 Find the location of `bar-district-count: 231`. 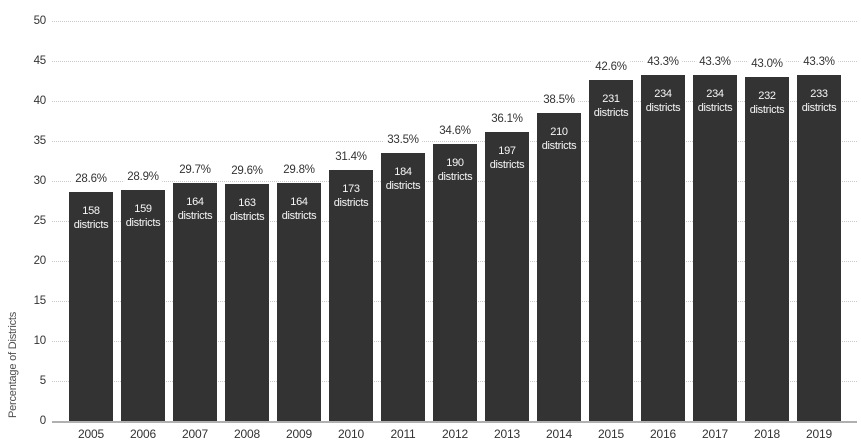

bar-district-count: 231 is located at coordinates (611, 99).